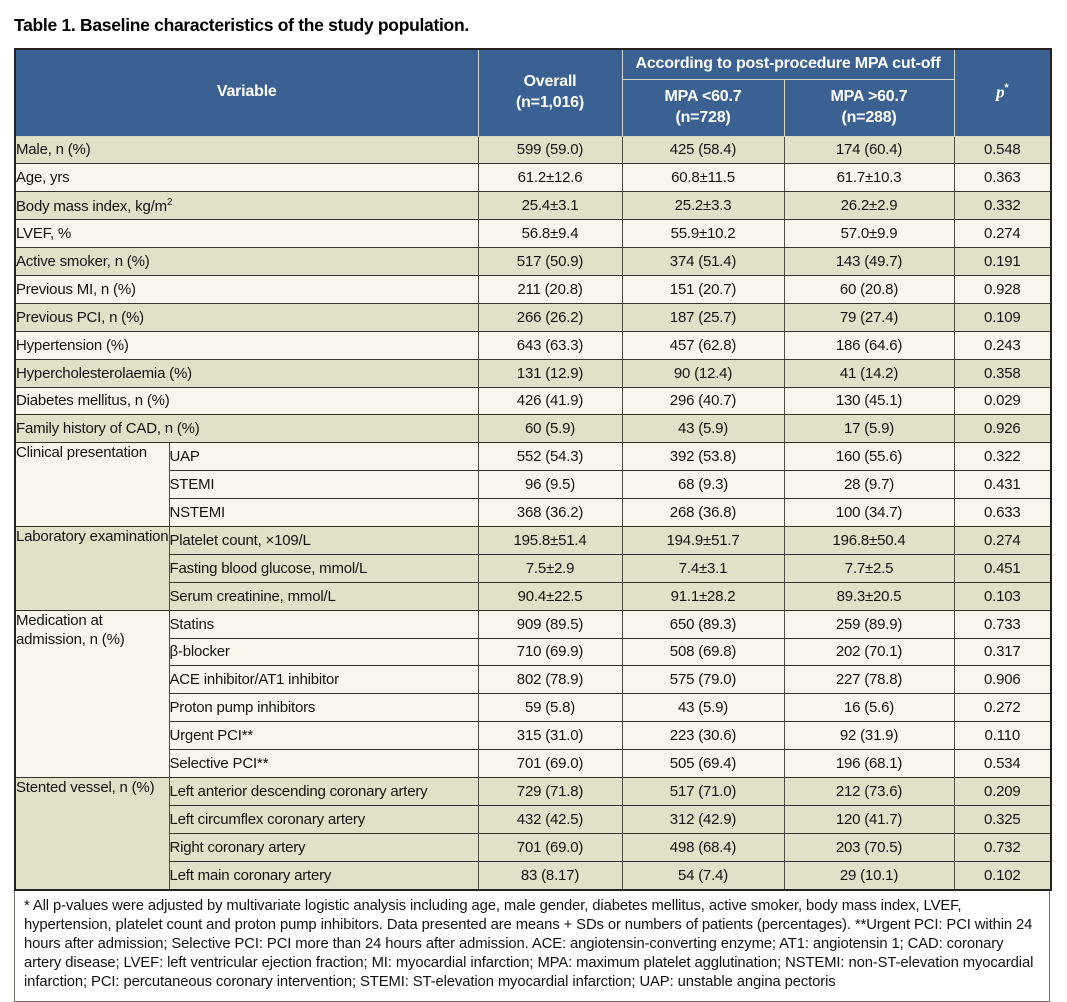 The height and width of the screenshot is (1002, 1067). What do you see at coordinates (550, 206) in the screenshot?
I see `cell-overall: 25.4±3.1` at bounding box center [550, 206].